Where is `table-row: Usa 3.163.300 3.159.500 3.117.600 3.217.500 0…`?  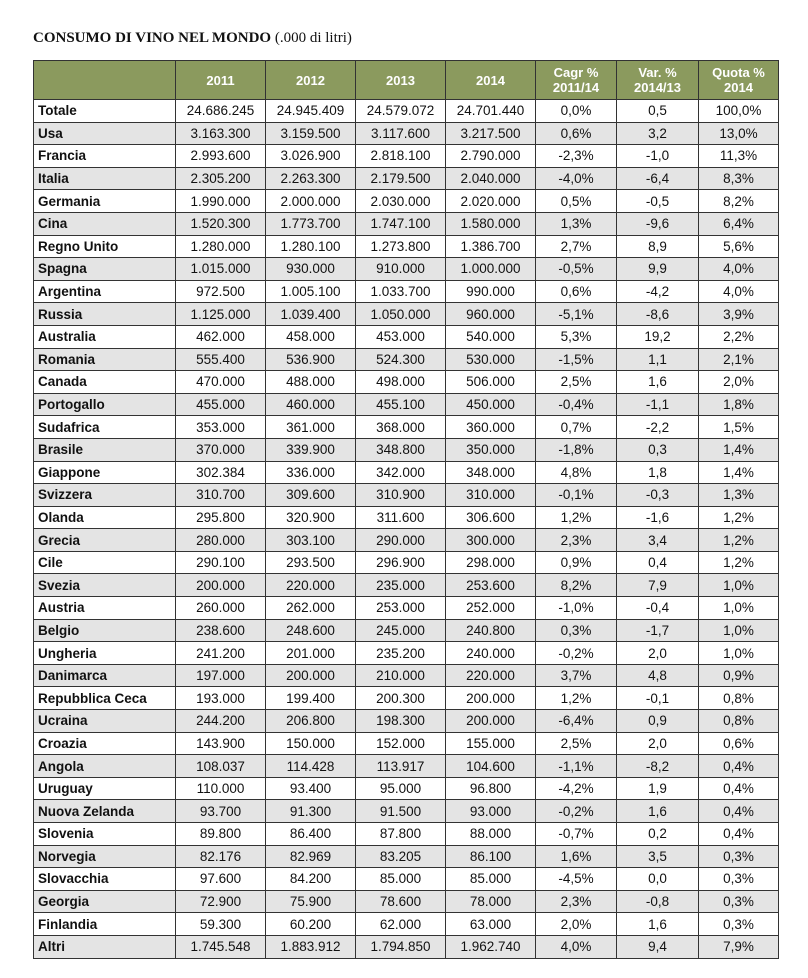
table-row: Usa 3.163.300 3.159.500 3.117.600 3.217.500 0… is located at coordinates (406, 133).